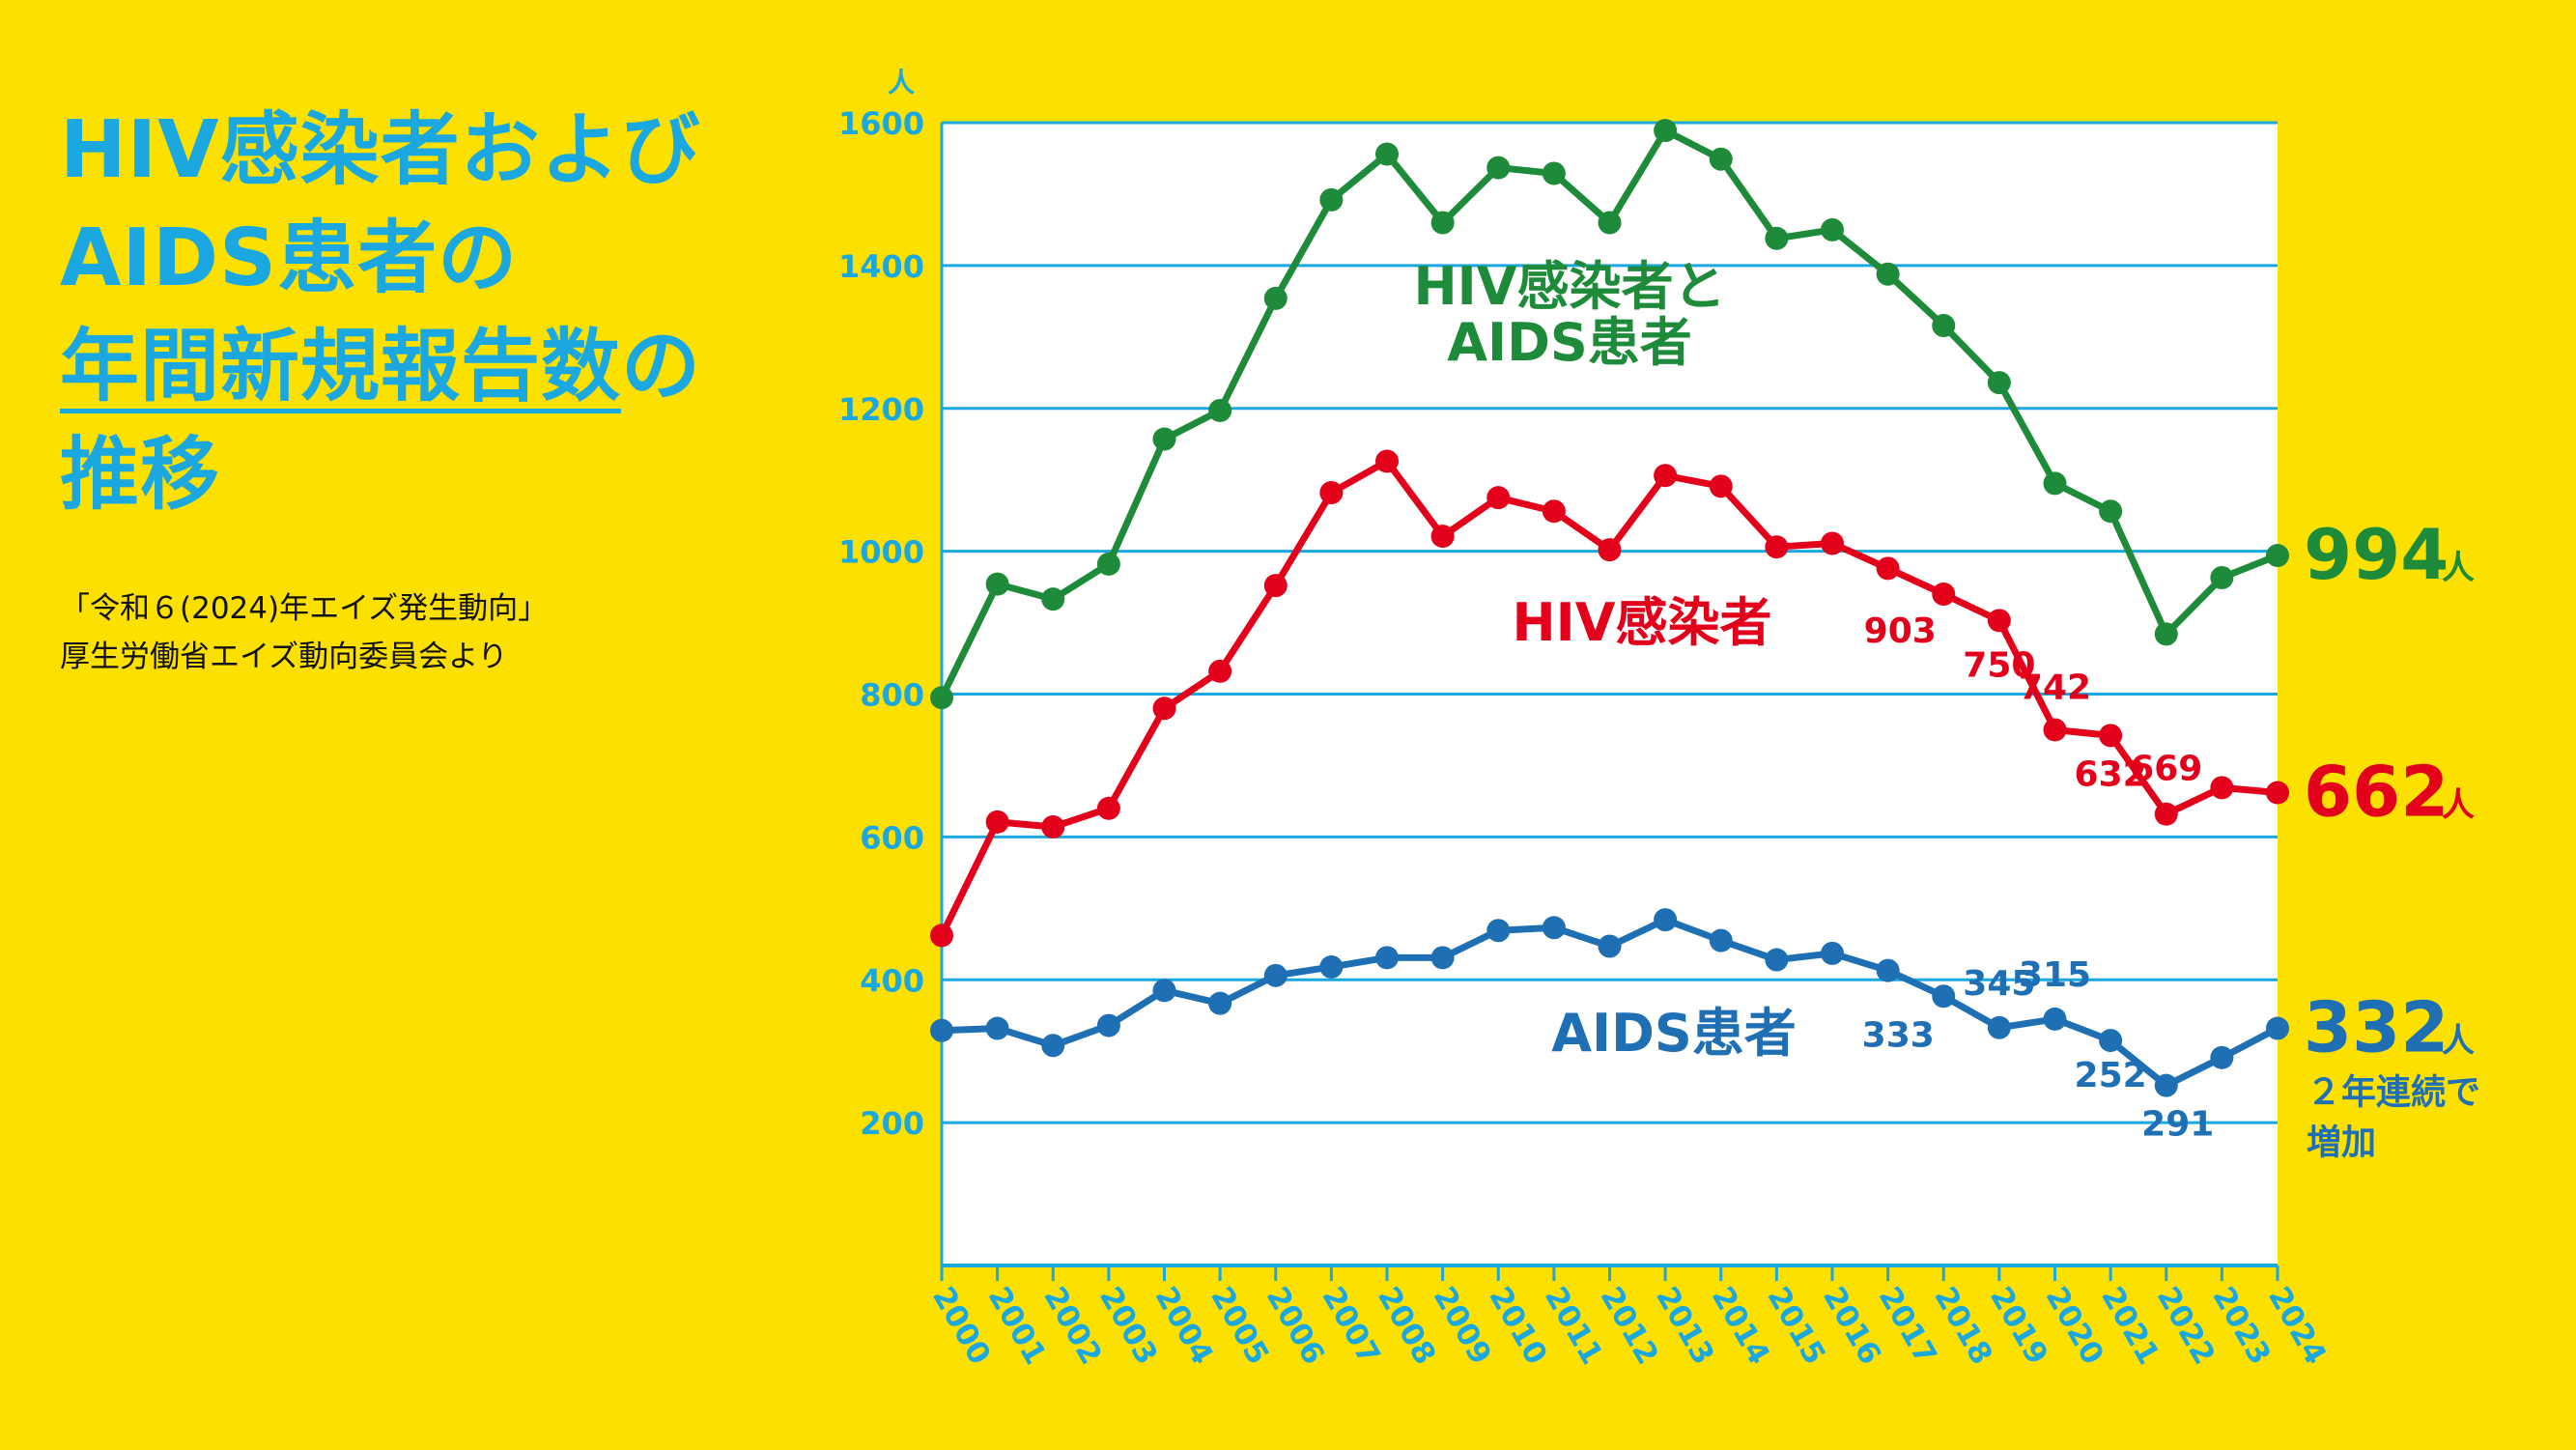 The image size is (2576, 1450). Describe the element at coordinates (140, 475) in the screenshot. I see `title-line-4: 推移` at that location.